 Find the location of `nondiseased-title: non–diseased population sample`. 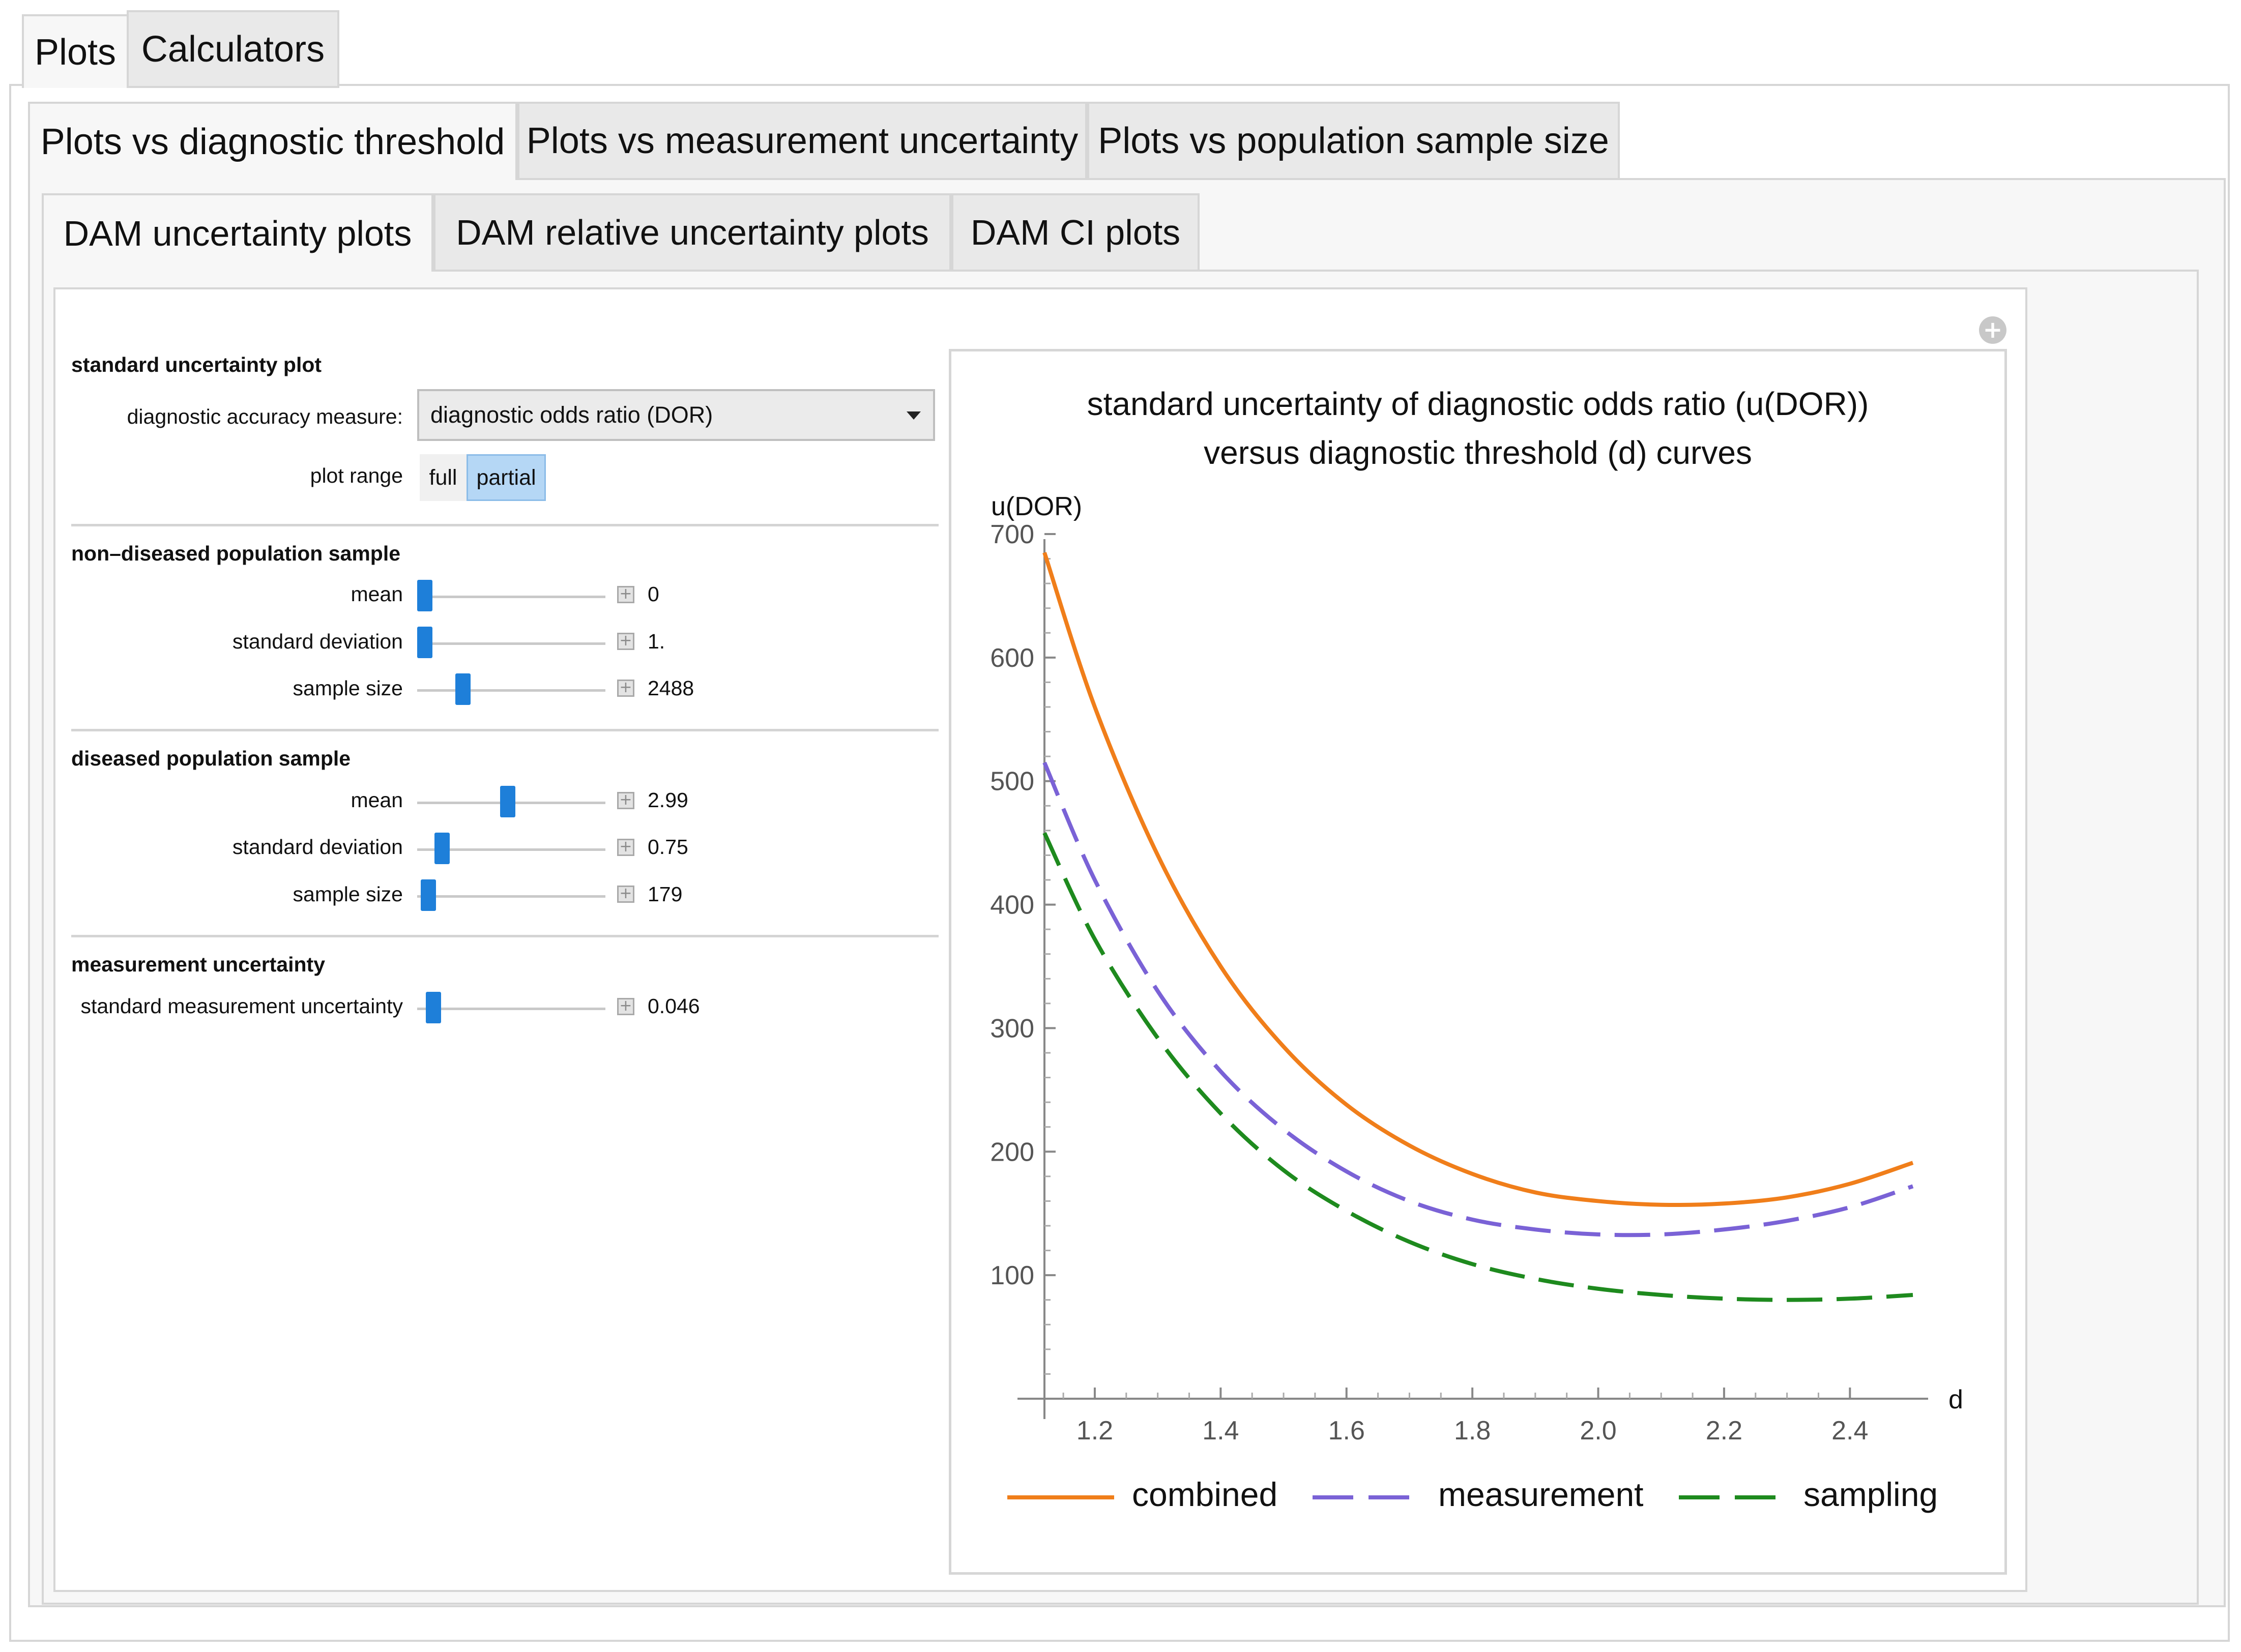

nondiseased-title: non–diseased population sample is located at coordinates (236, 553).